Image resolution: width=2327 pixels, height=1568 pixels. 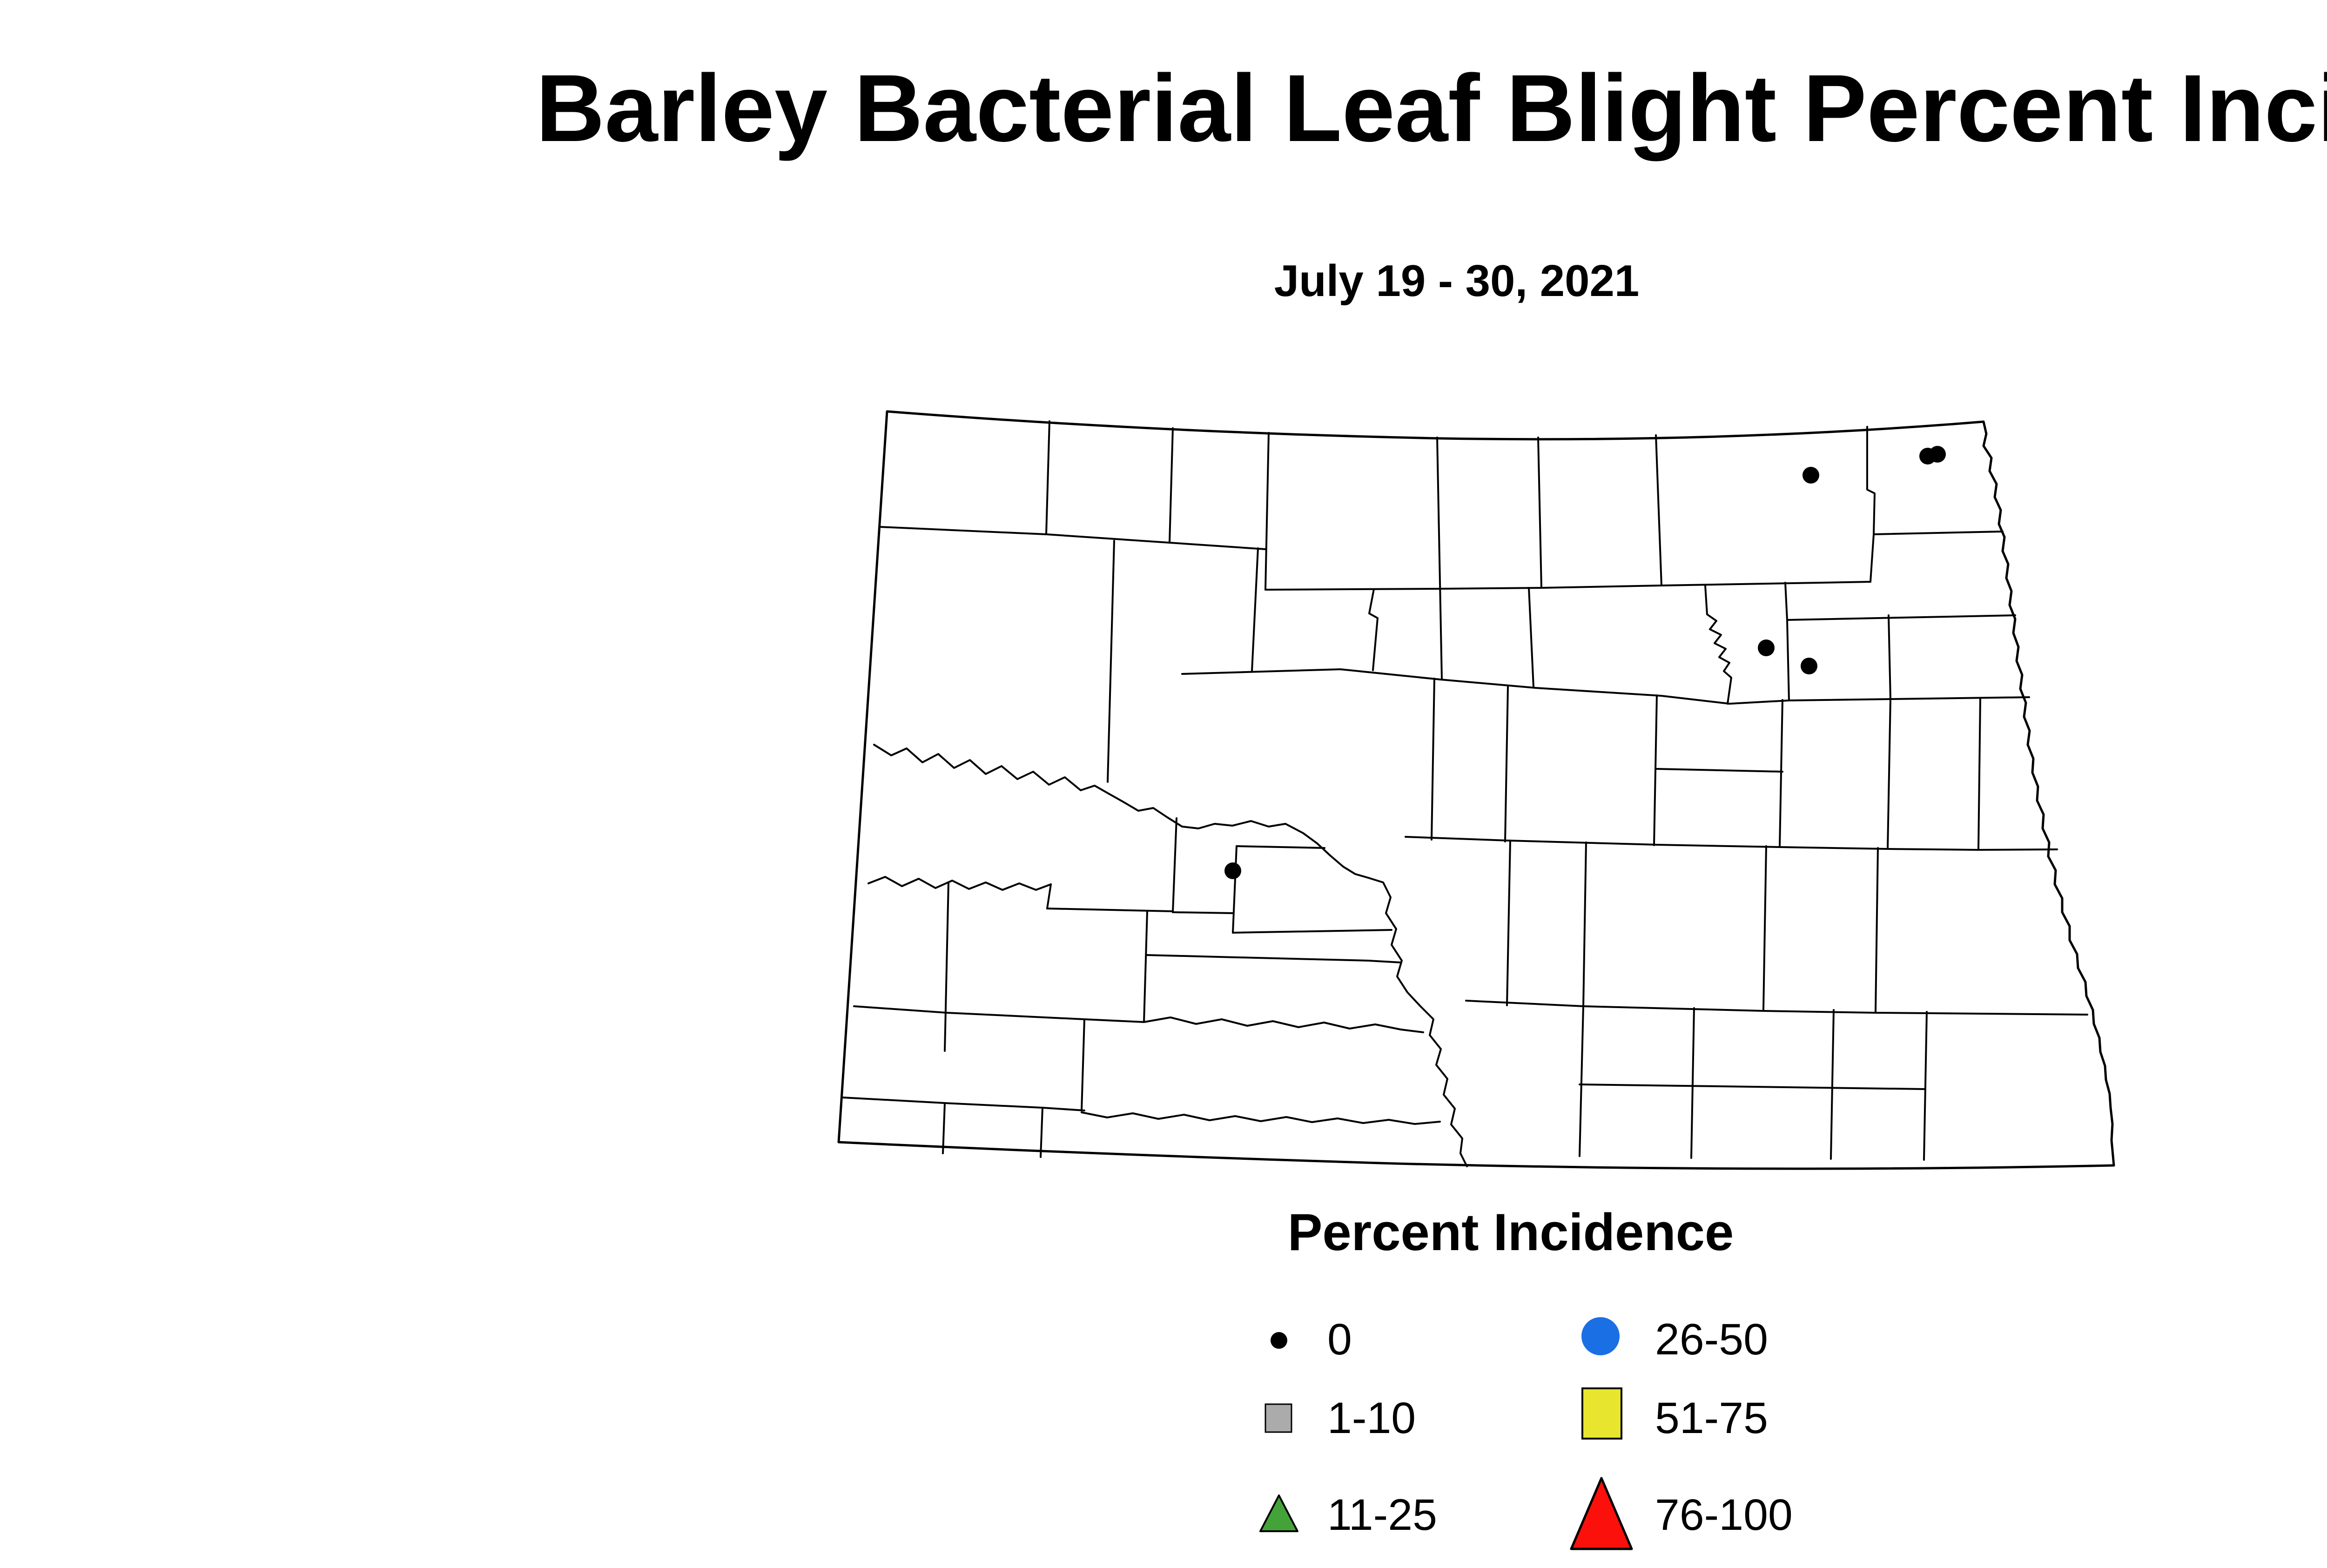 What do you see at coordinates (1711, 1339) in the screenshot?
I see `legend-label-26-50: 26-50` at bounding box center [1711, 1339].